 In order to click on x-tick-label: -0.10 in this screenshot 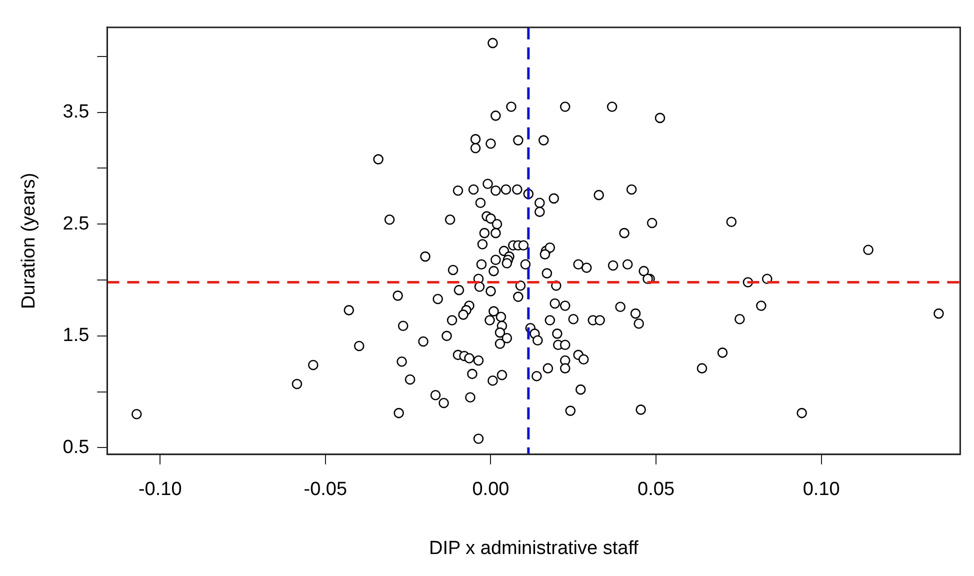, I will do `click(160, 489)`.